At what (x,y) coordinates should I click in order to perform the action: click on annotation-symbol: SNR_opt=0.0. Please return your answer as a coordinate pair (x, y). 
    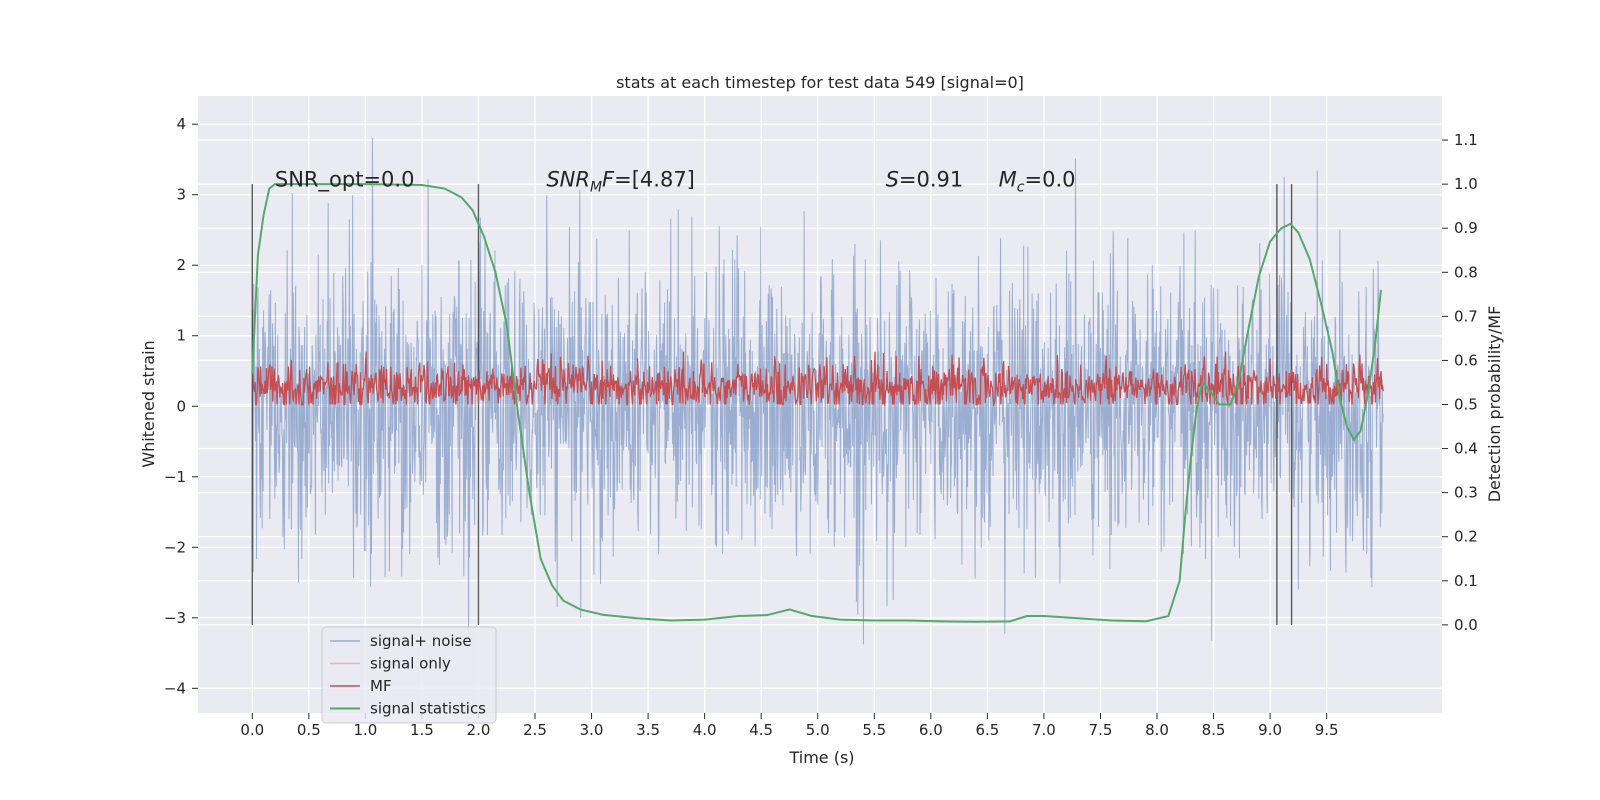
    Looking at the image, I should click on (345, 179).